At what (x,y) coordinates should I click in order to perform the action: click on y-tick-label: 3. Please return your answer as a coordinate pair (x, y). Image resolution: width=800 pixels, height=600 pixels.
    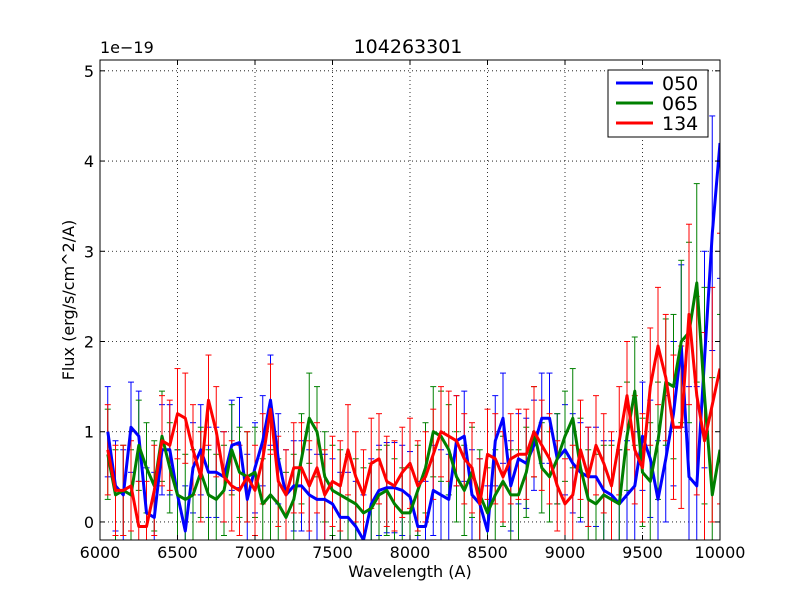
    Looking at the image, I should click on (89, 251).